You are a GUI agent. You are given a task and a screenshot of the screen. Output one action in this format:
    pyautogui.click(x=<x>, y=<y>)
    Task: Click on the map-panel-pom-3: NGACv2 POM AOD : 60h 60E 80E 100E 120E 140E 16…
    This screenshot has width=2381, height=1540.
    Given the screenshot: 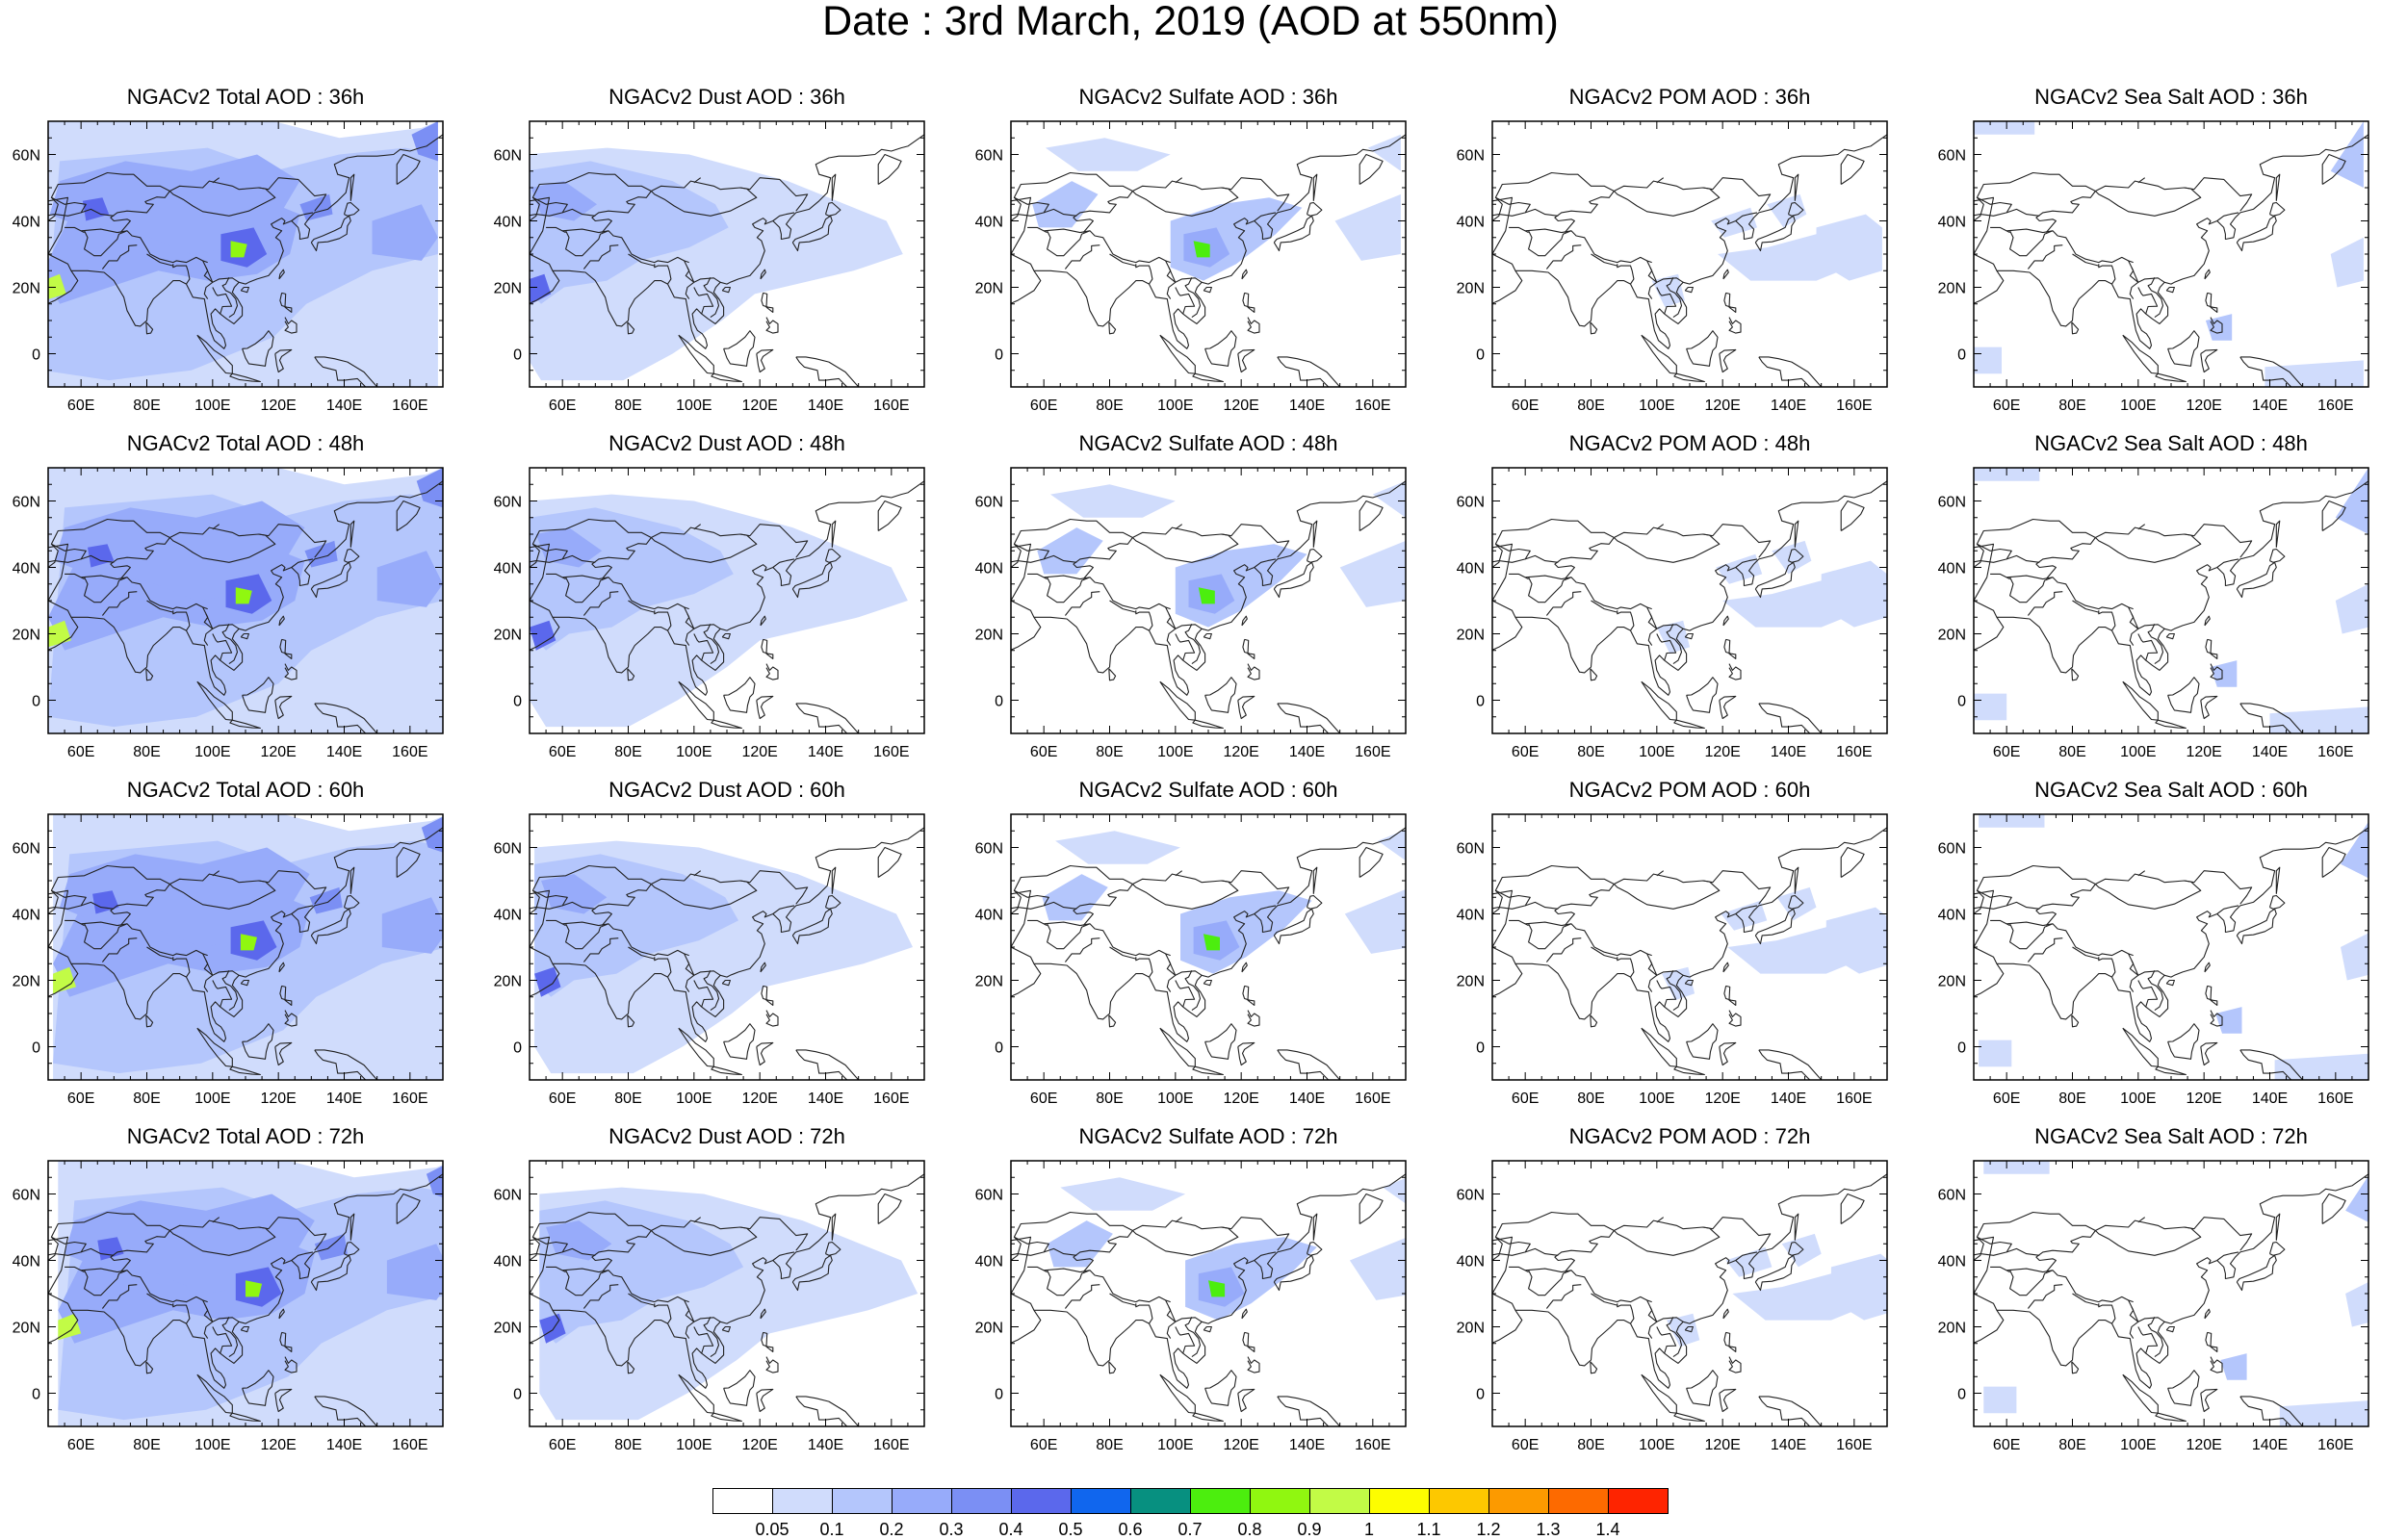 What is the action you would take?
    pyautogui.click(x=1685, y=951)
    